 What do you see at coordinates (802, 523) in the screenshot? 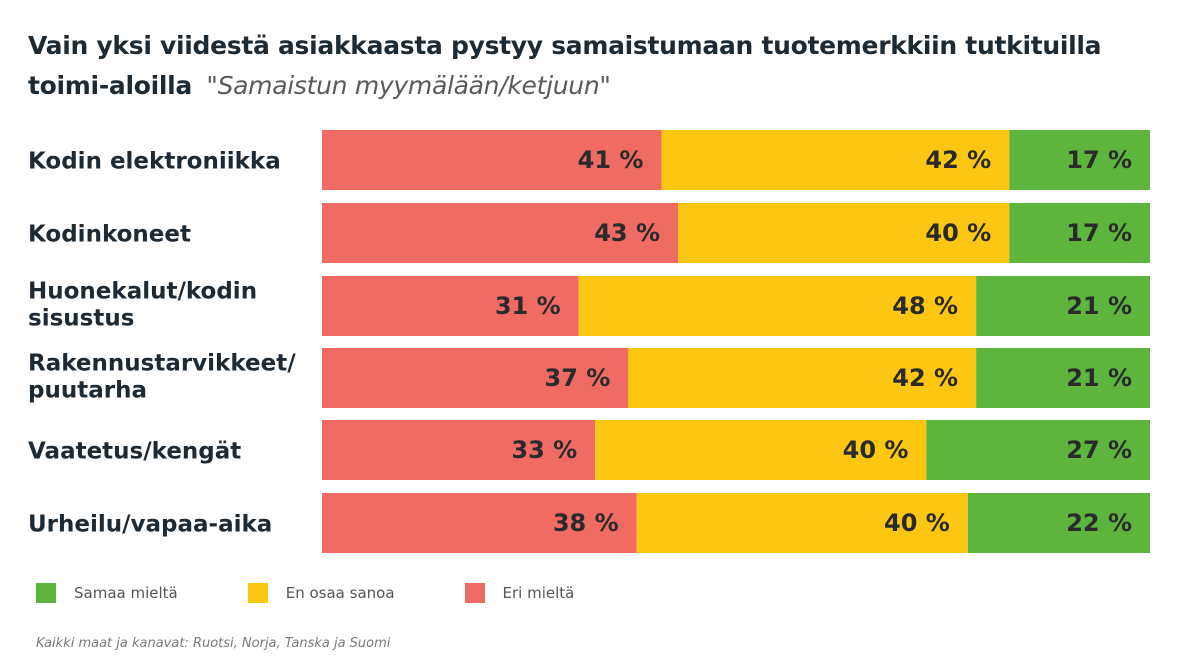
I see `bar-en-osaa-sanoa-urheilu-vapaa-aika` at bounding box center [802, 523].